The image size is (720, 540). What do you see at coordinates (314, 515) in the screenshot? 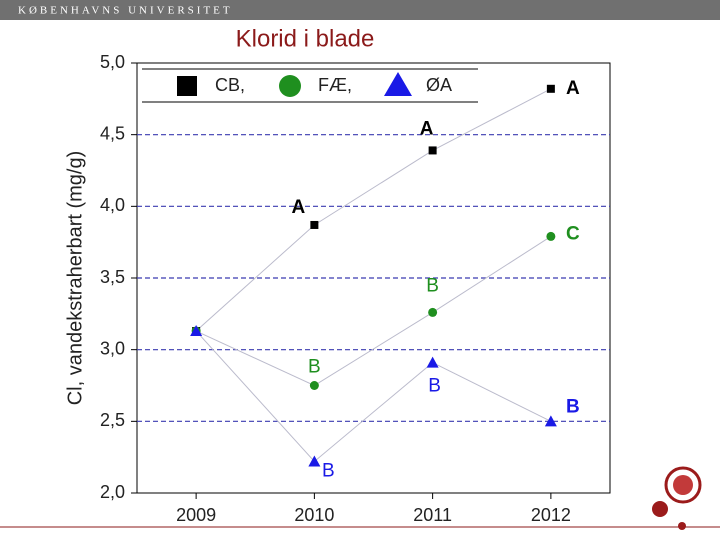
I see `x-tick-label: 2010` at bounding box center [314, 515].